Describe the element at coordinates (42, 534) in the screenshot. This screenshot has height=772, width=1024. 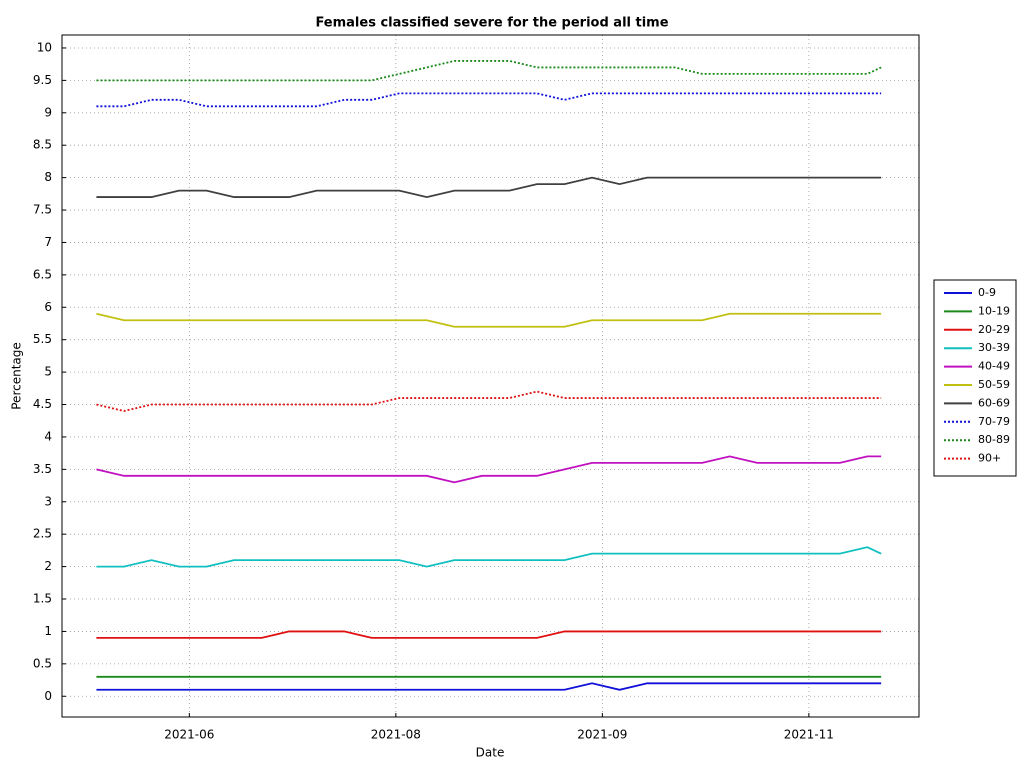
I see `y-tick-label: 2.5` at that location.